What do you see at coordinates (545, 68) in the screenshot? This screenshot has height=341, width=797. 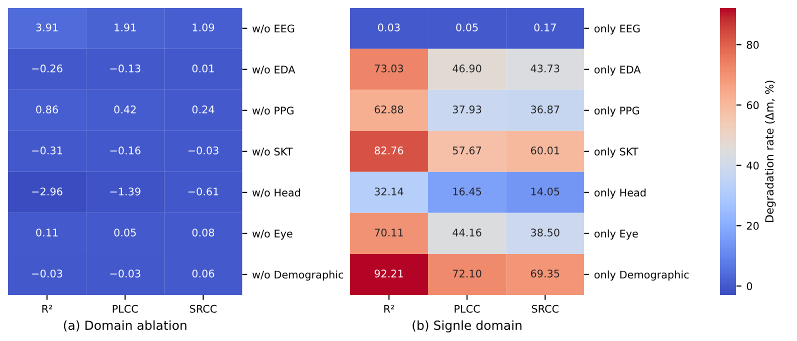 I see `data-label: 43.73` at bounding box center [545, 68].